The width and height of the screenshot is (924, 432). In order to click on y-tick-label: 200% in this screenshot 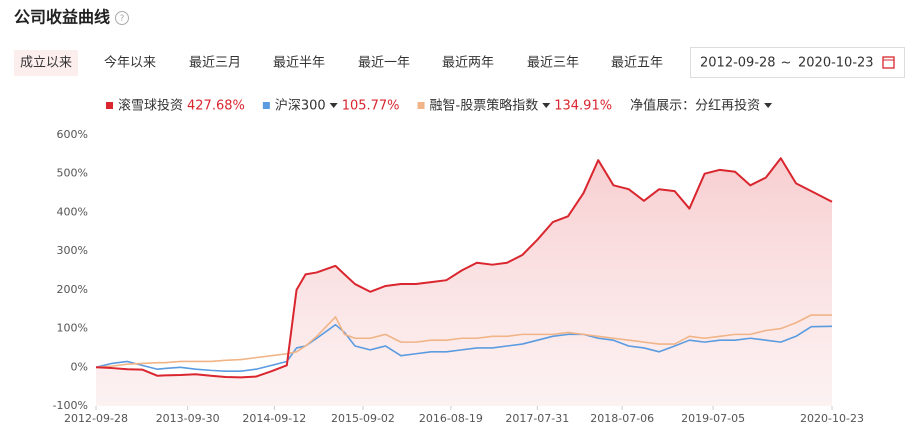, I will do `click(72, 289)`.